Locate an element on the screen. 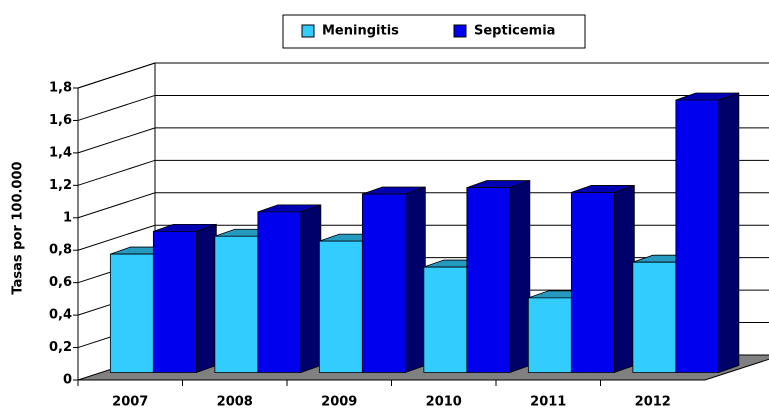 The image size is (769, 408). x-tick-label: 2008 is located at coordinates (235, 401).